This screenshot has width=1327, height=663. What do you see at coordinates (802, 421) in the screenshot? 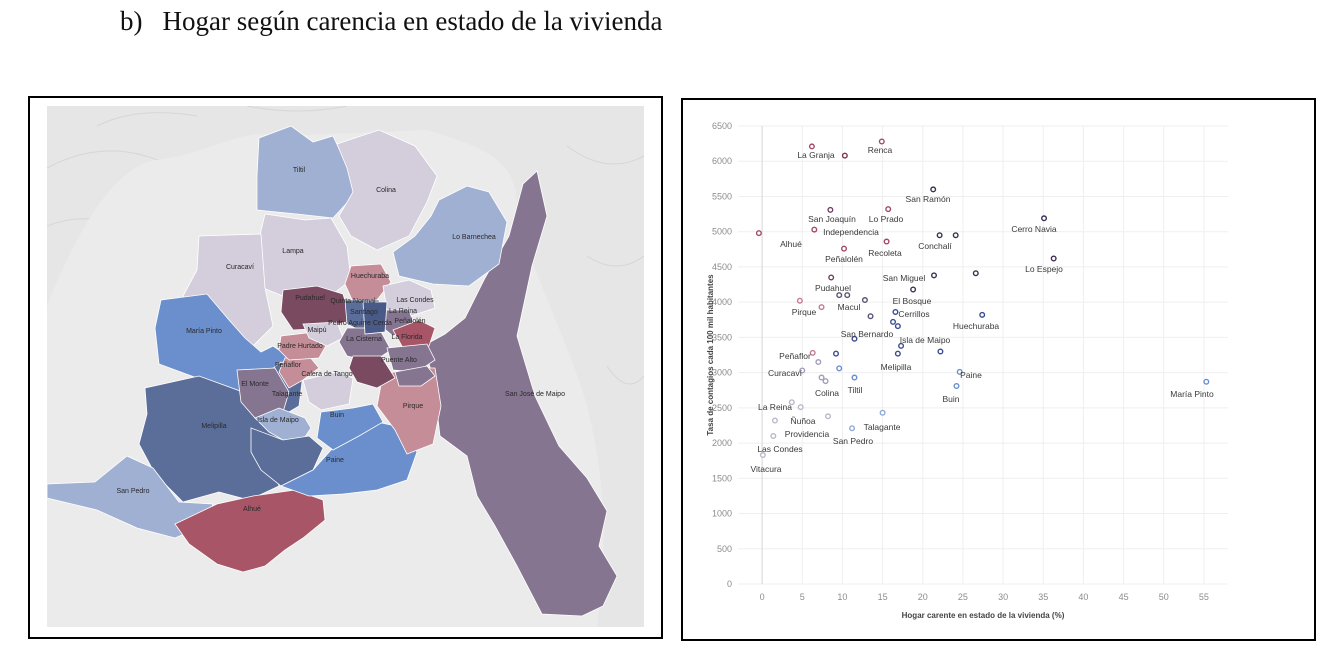
I see `point-label: Ñuñoa` at bounding box center [802, 421].